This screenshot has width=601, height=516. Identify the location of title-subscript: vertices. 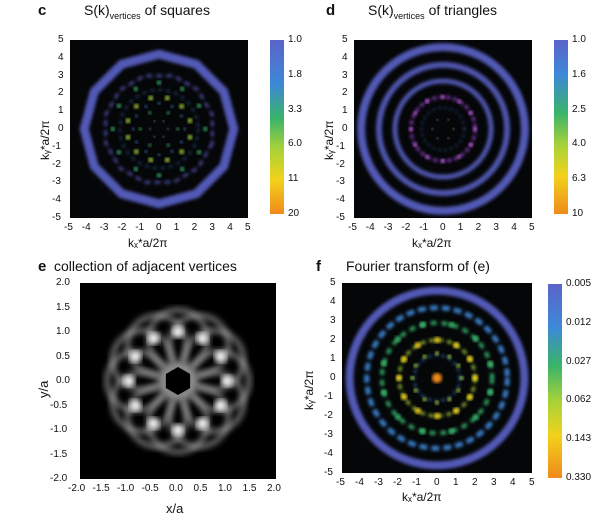
(409, 15).